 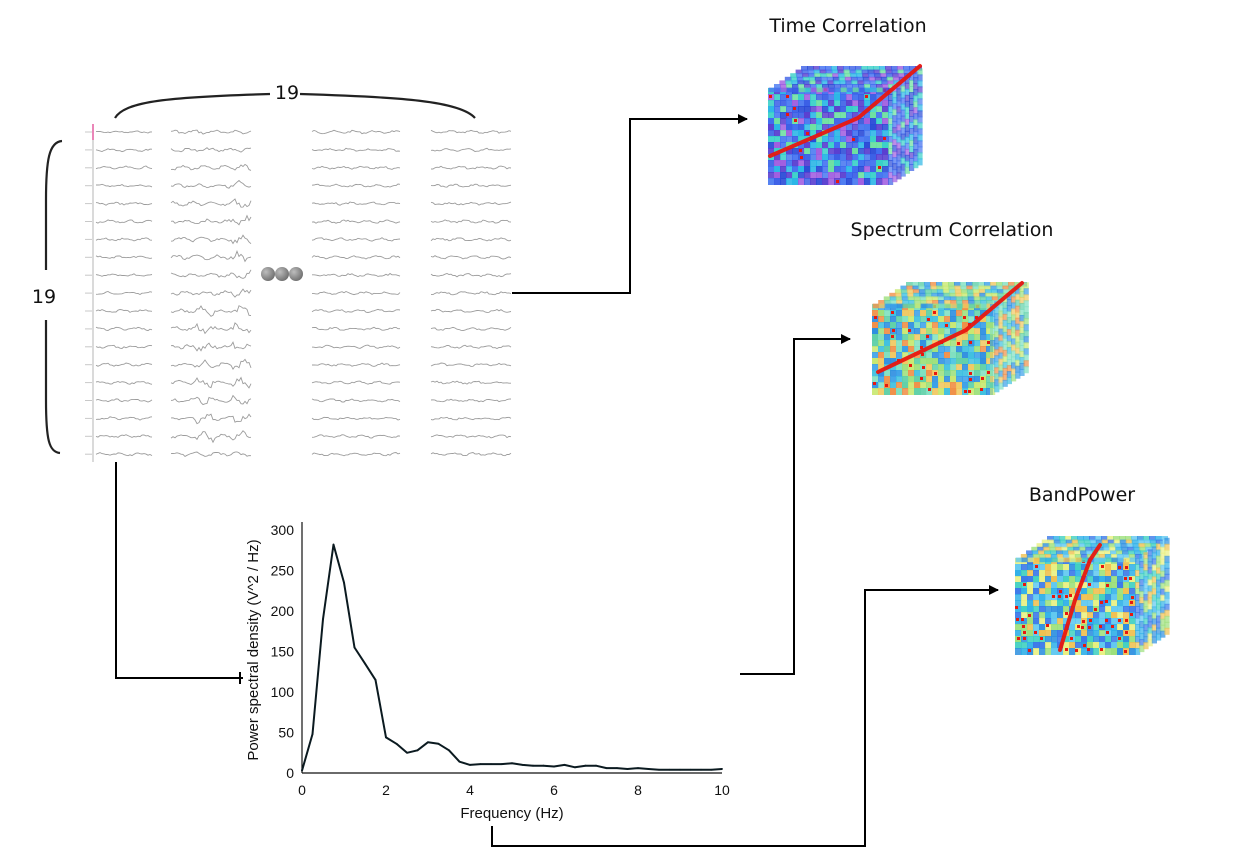 What do you see at coordinates (287, 93) in the screenshot?
I see `window-count-label: 19` at bounding box center [287, 93].